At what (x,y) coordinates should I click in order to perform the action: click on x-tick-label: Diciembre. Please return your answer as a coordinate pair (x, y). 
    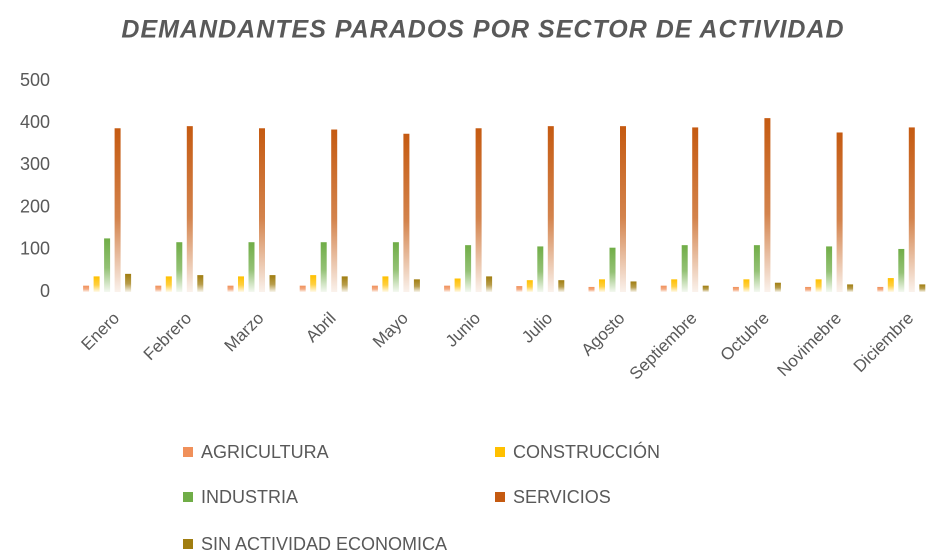
    Looking at the image, I should click on (884, 343).